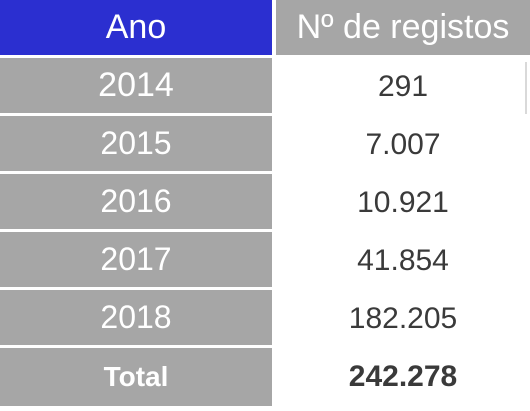  Describe the element at coordinates (138, 319) in the screenshot. I see `row-year: 2018` at that location.